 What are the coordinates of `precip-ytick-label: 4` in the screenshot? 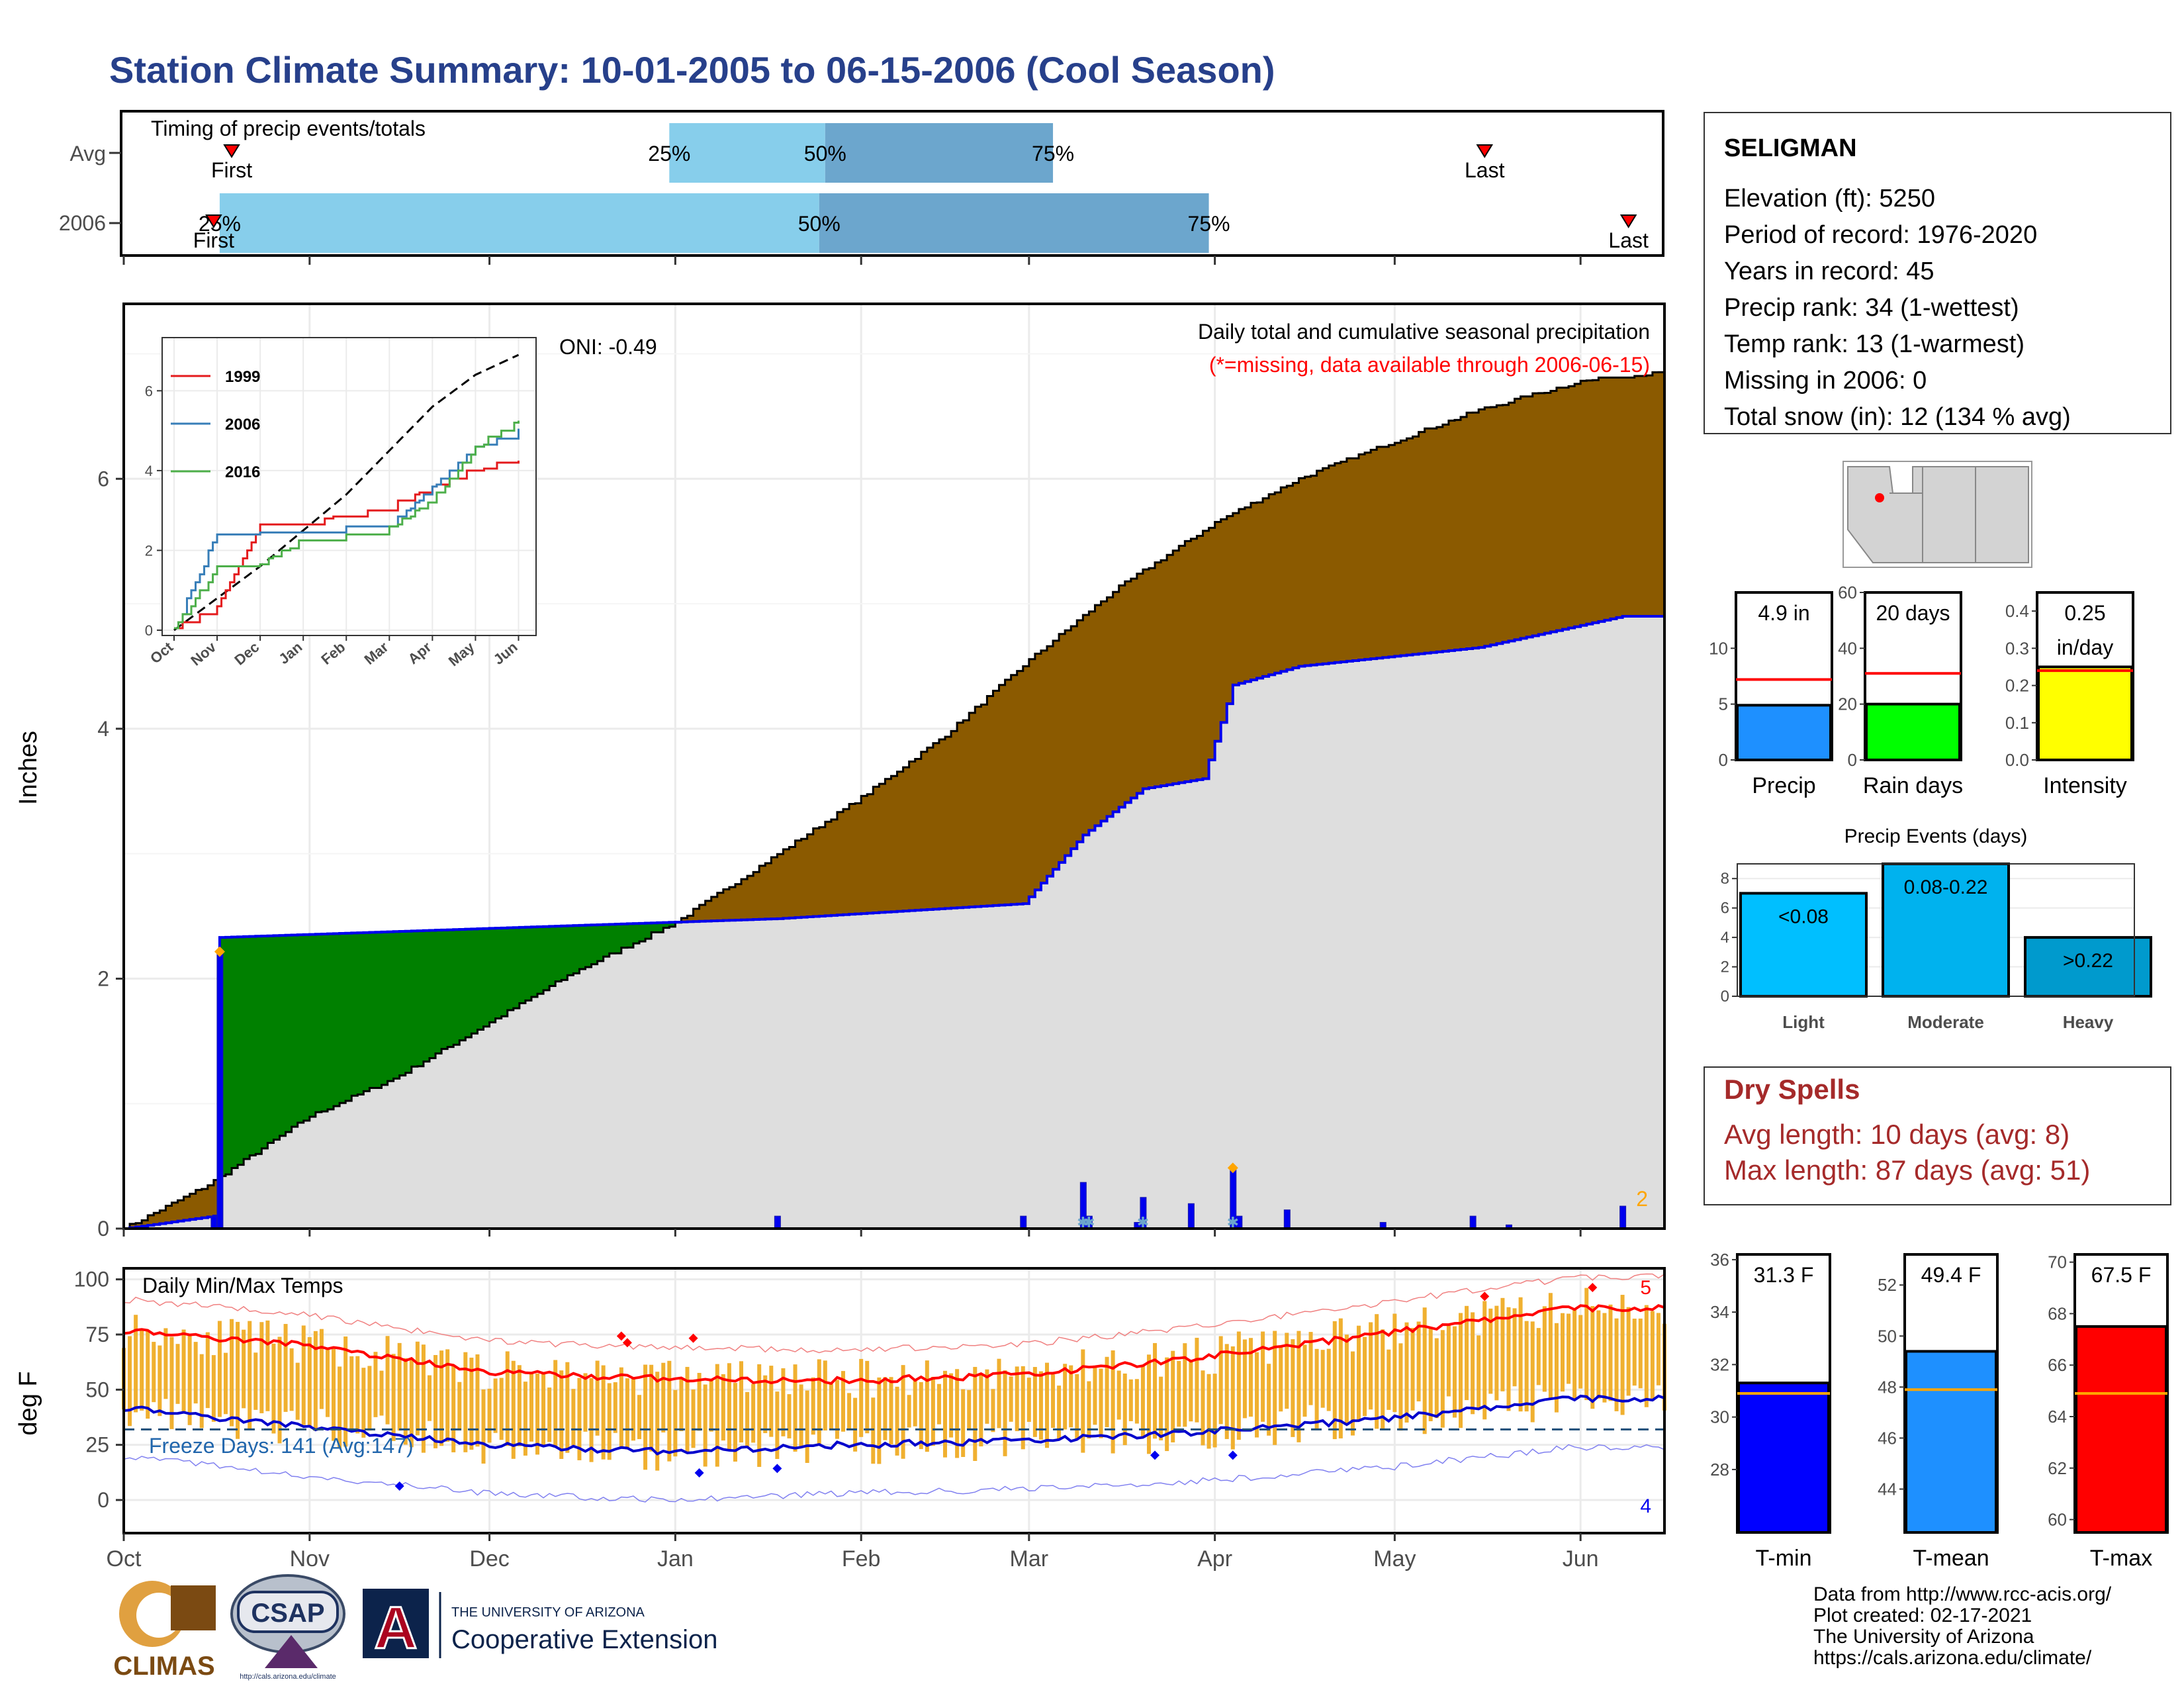 It's located at (103, 729).